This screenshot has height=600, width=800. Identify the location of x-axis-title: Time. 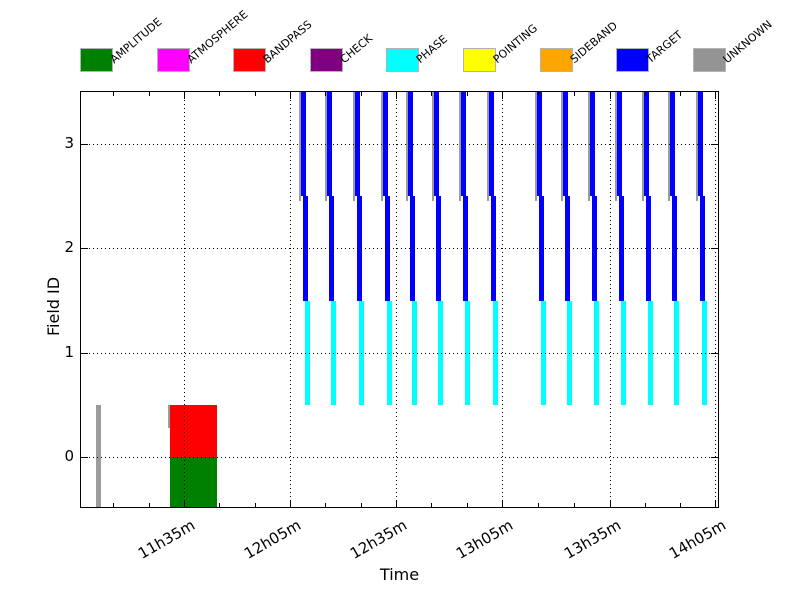
(399, 574).